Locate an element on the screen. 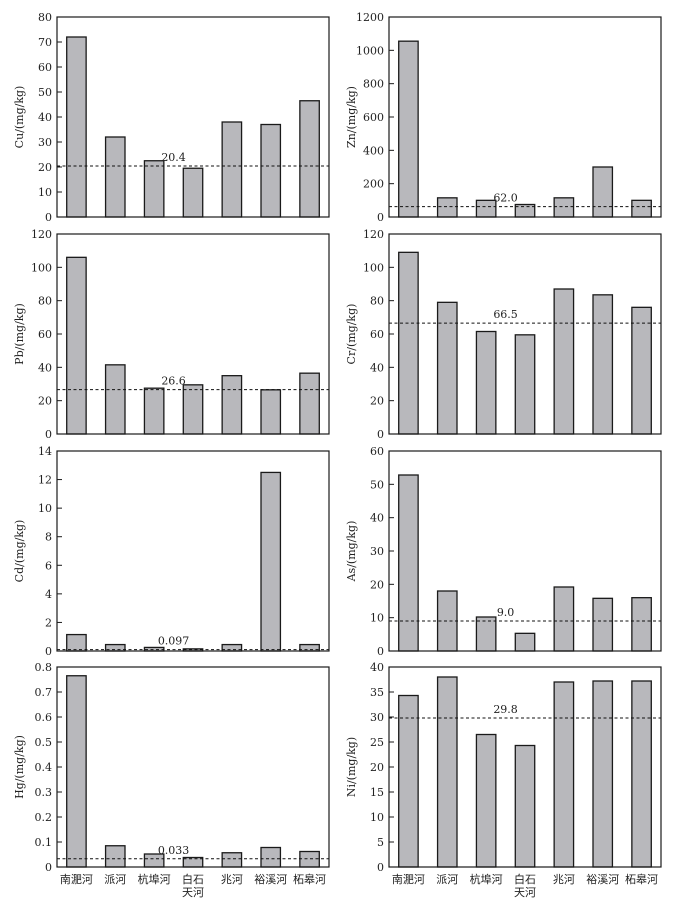 The height and width of the screenshot is (908, 681). y-tick-label: 0.8 is located at coordinates (44, 667).